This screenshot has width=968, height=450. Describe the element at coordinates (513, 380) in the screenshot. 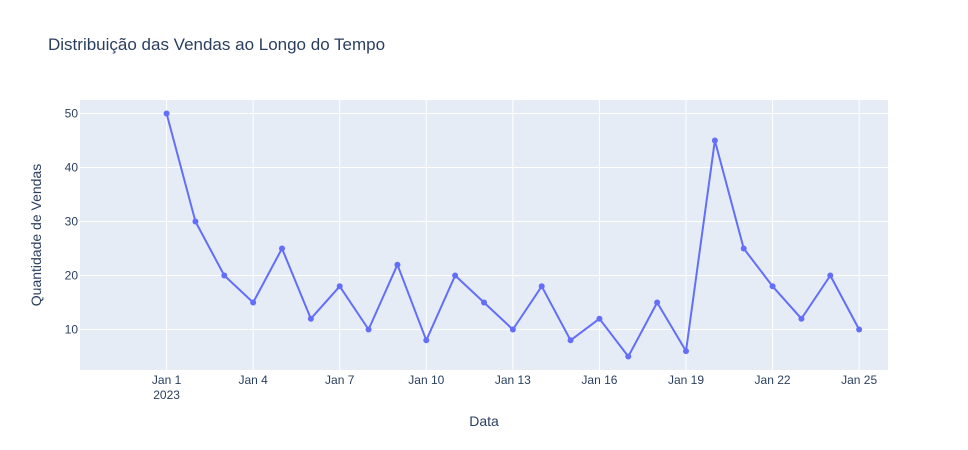

I see `x-tick-label: Jan 13` at that location.